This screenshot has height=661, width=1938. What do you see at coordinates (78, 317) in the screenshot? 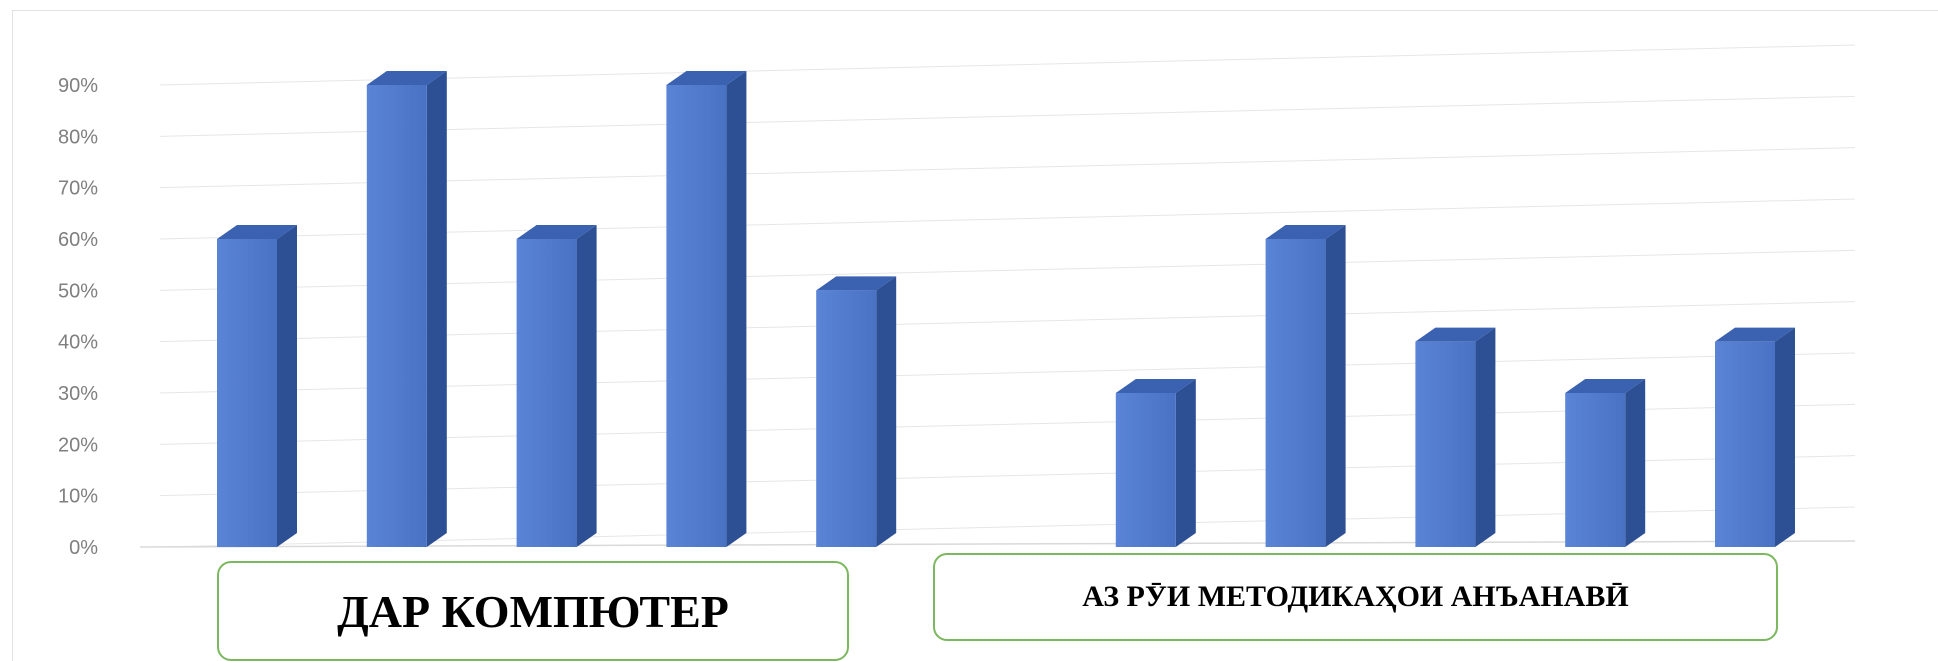
I see `y-axis-ticks: 0% 10% 20% 30% 40% 50% 60% 70% 80% 90%` at bounding box center [78, 317].